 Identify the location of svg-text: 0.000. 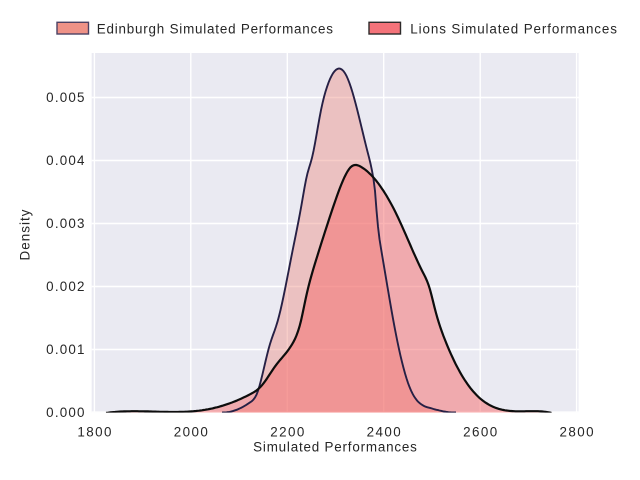
(66, 412).